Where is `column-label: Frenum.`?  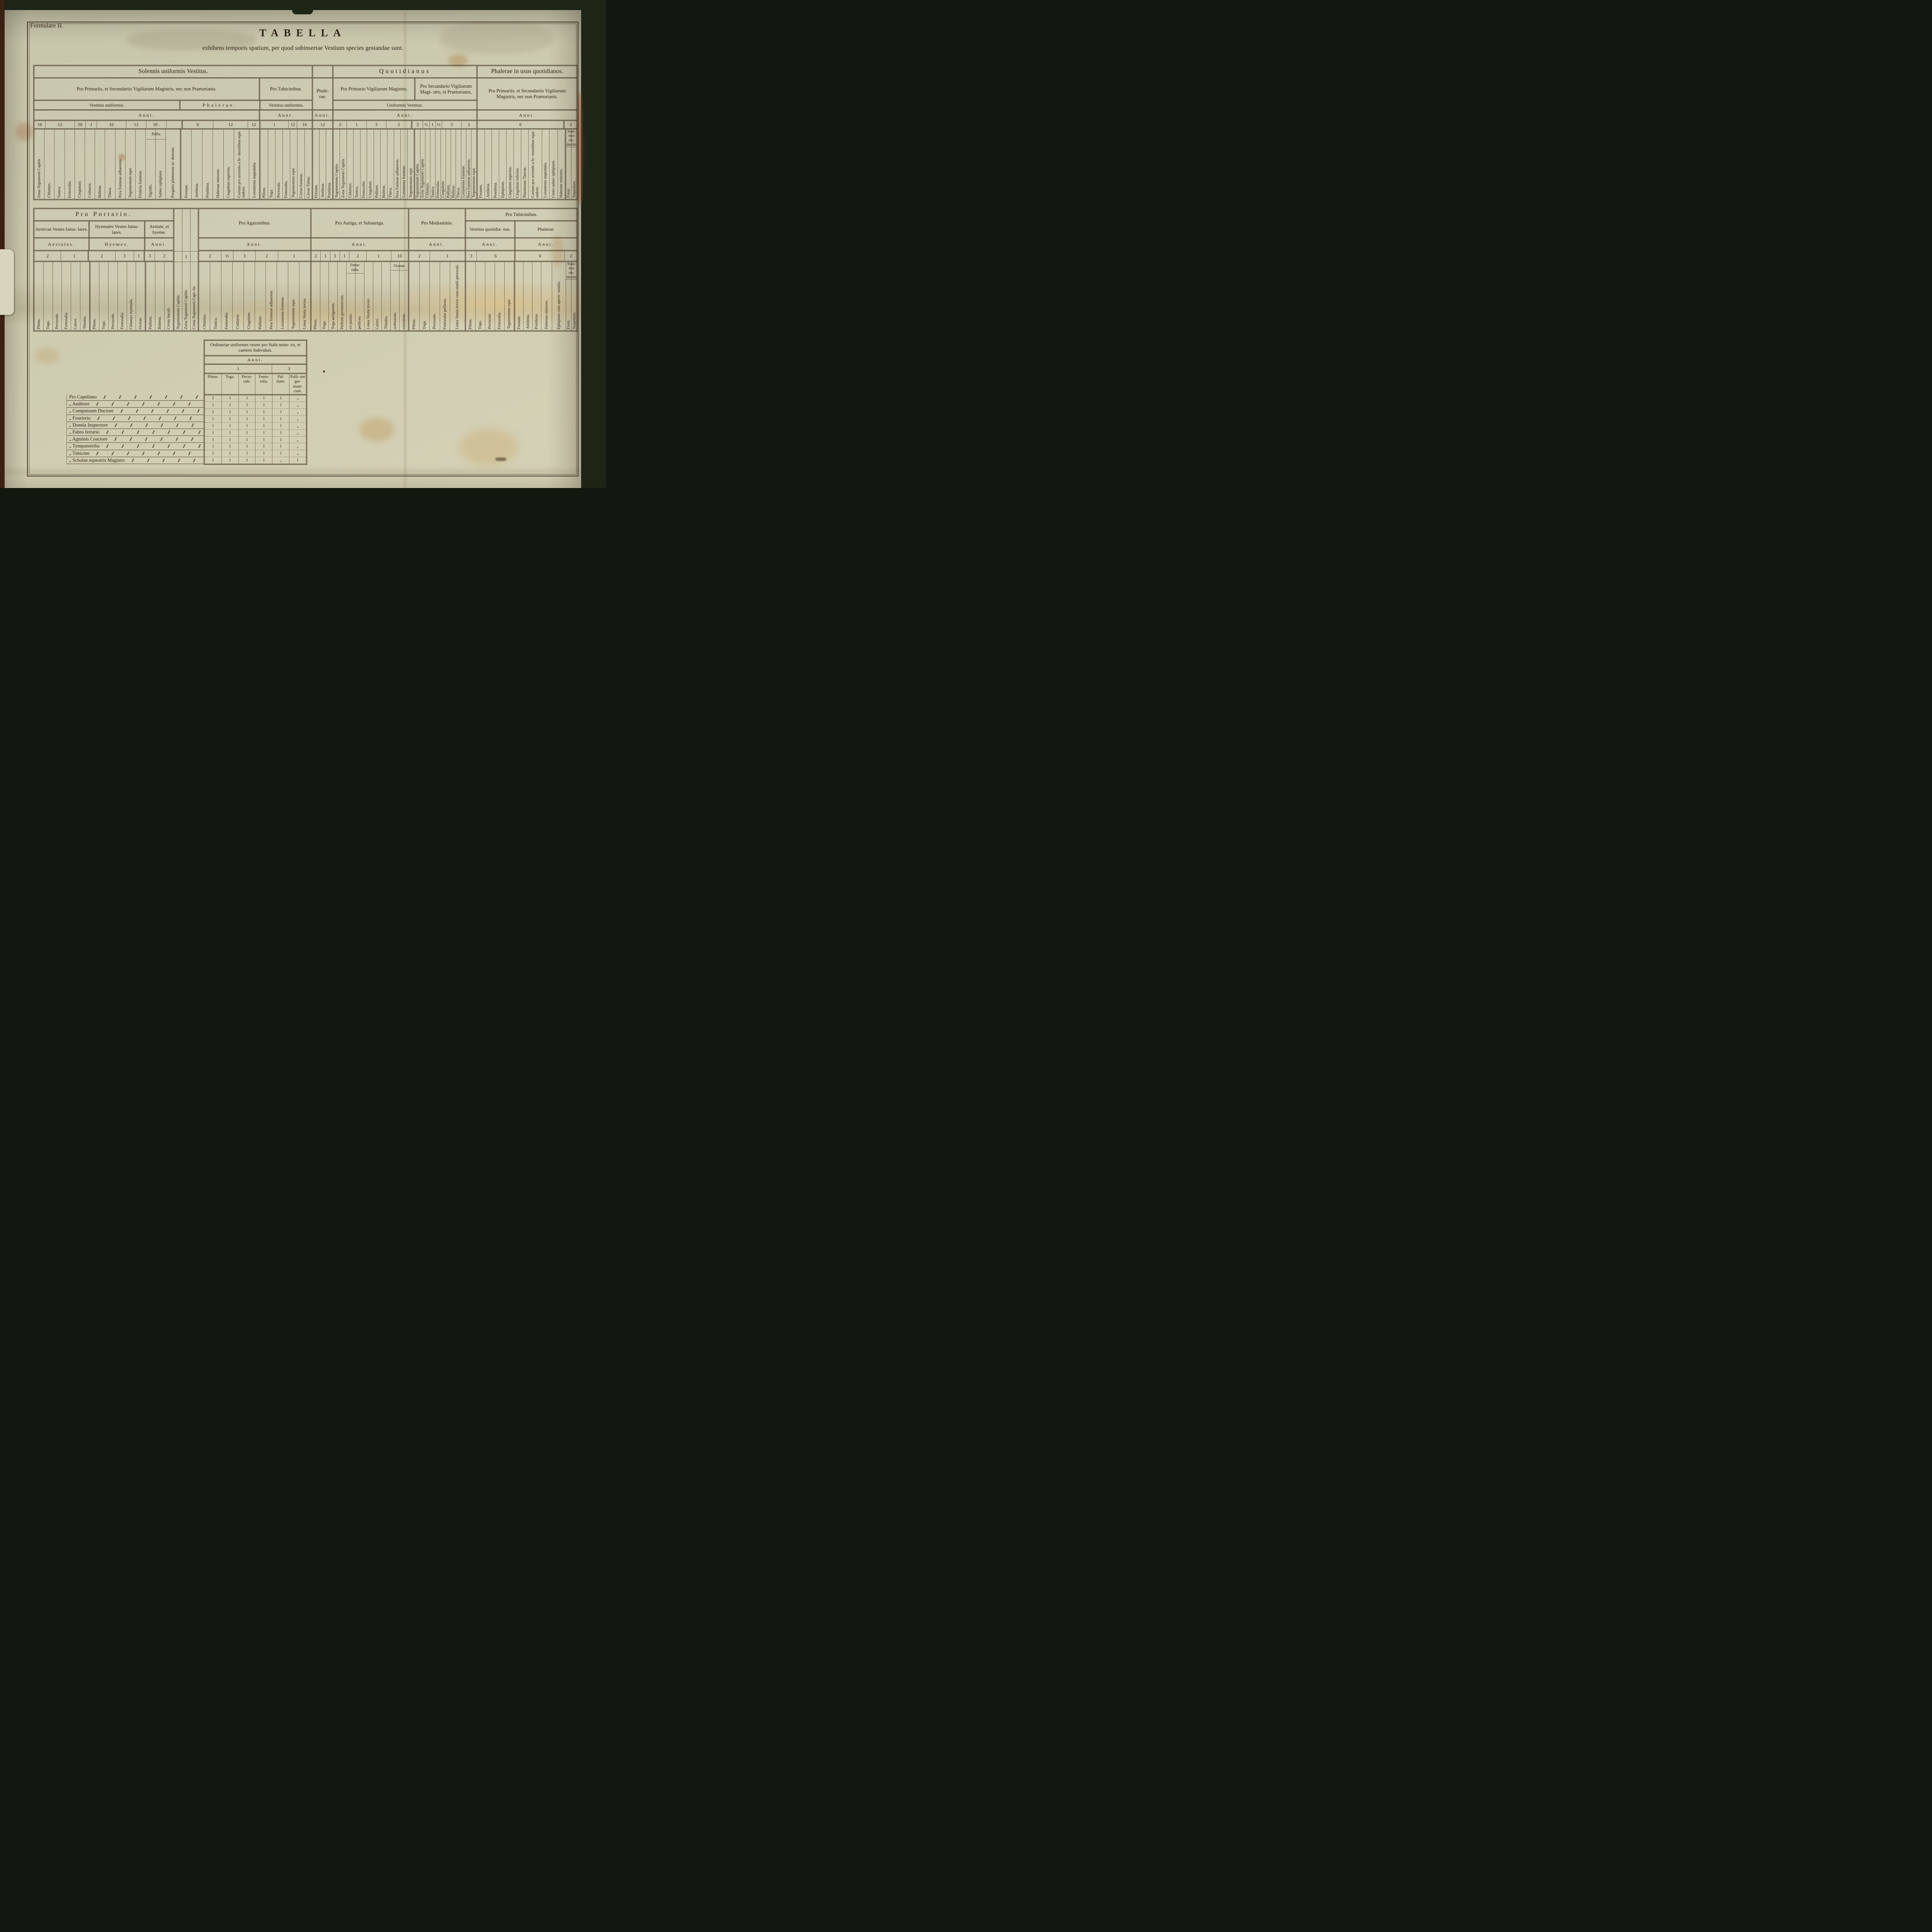
column-label: Frenum. is located at coordinates (186, 191).